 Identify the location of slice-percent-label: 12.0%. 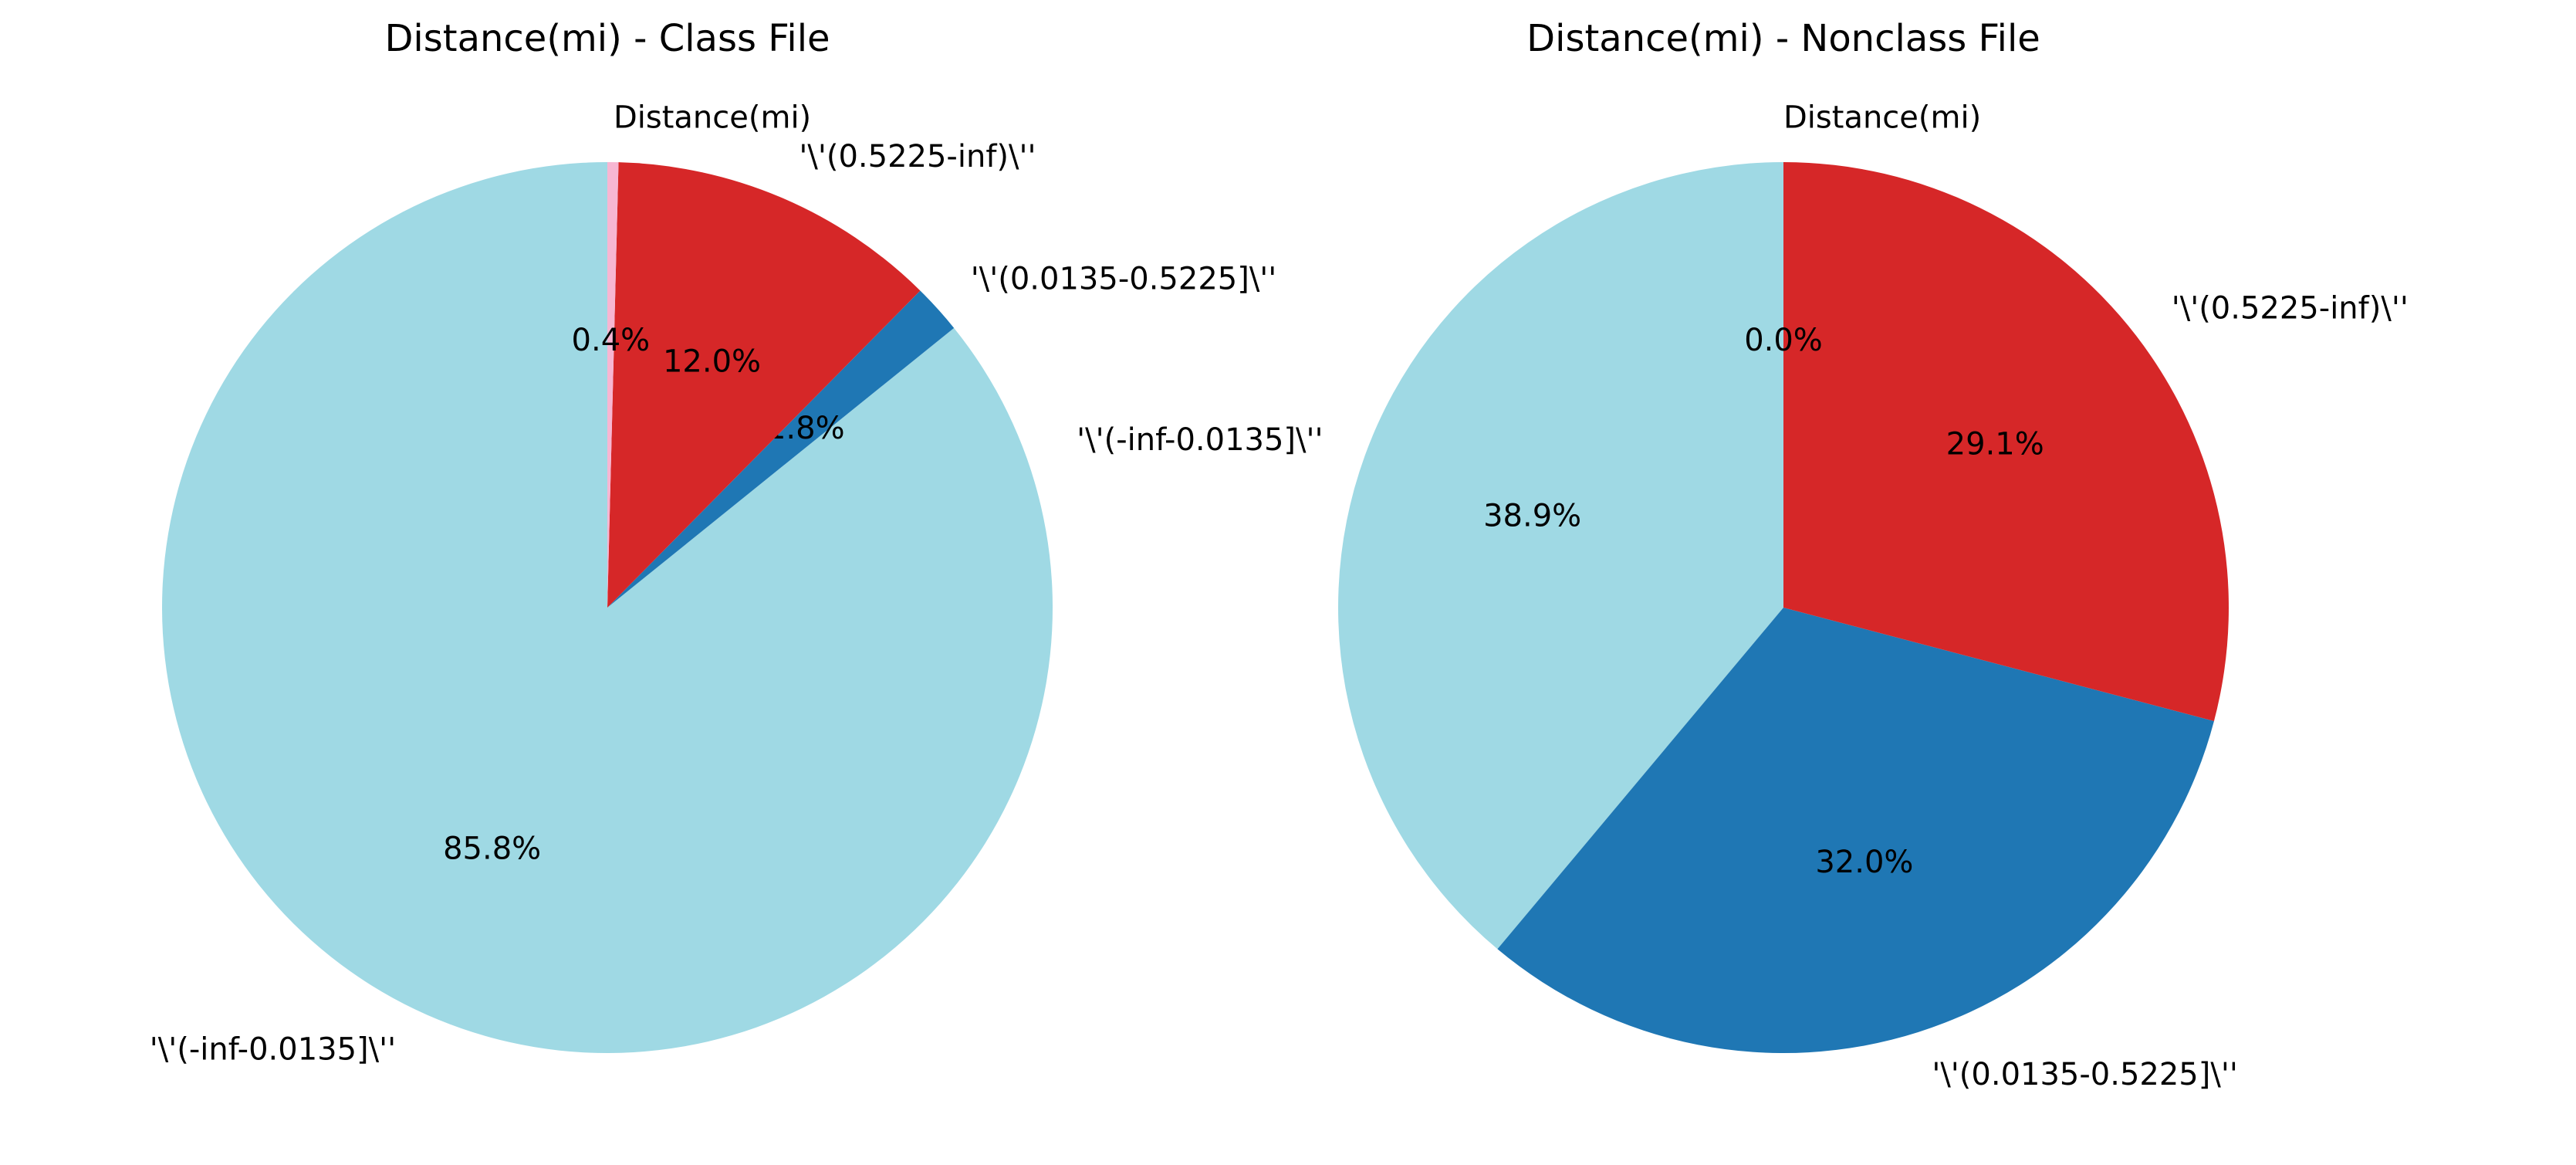
(712, 361).